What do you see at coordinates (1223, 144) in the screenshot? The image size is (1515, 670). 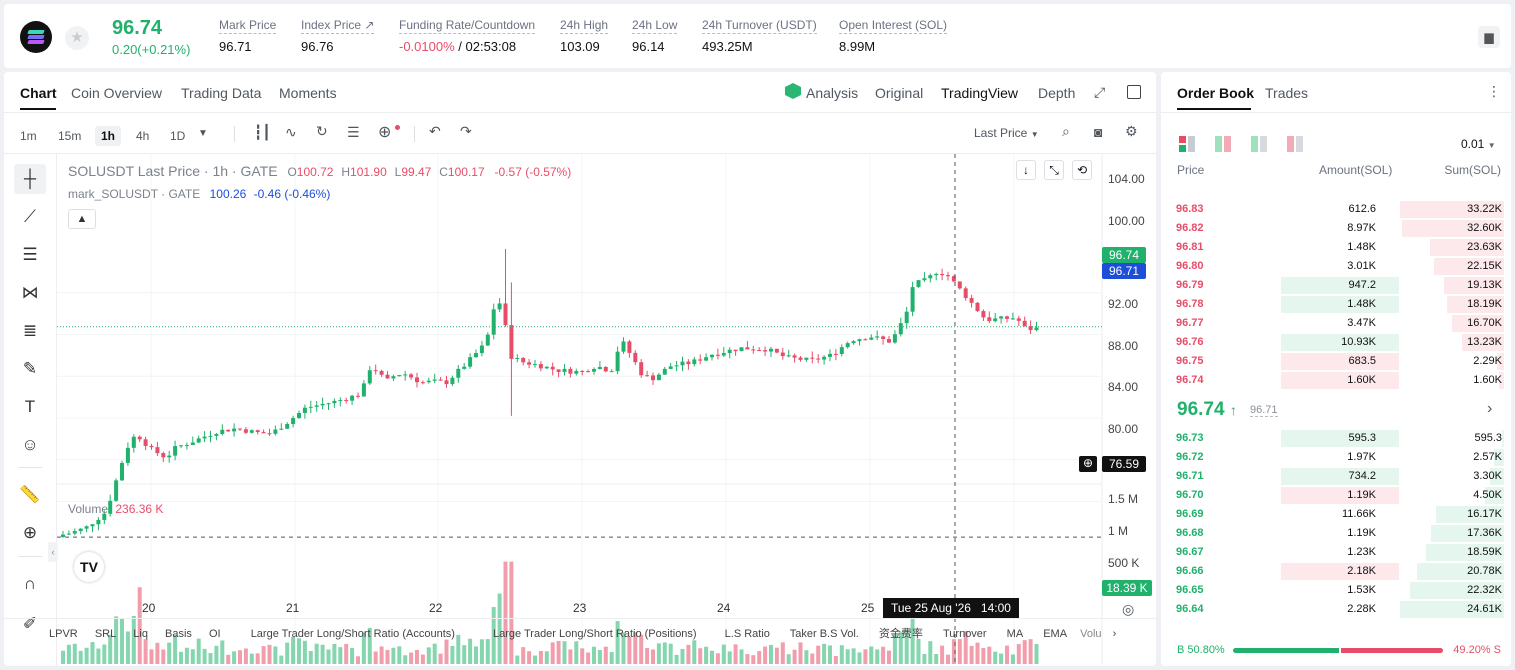 I see `layout-split-icon` at bounding box center [1223, 144].